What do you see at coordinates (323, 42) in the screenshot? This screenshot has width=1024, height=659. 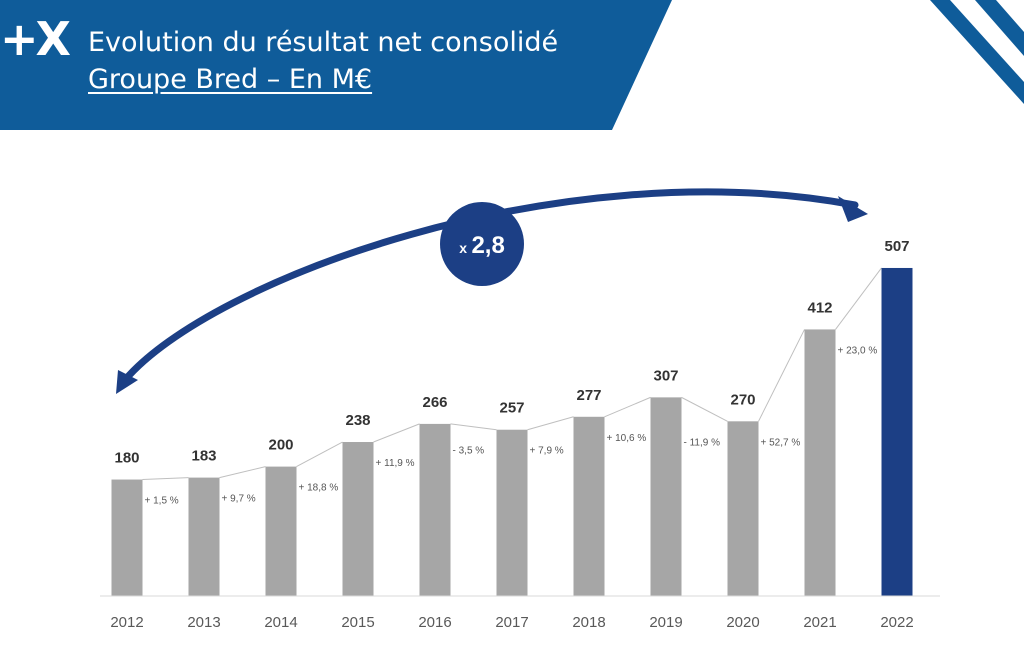 I see `page-title: Evolution du résultat net consolidé` at bounding box center [323, 42].